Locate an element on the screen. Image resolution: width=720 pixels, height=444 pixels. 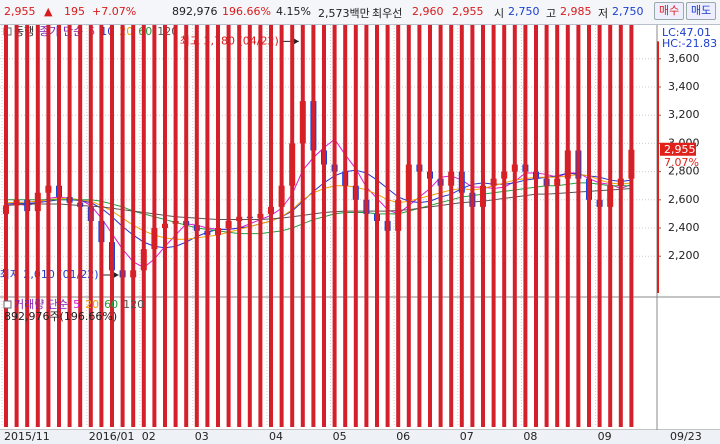
low: 2,750 is located at coordinates (628, 11).